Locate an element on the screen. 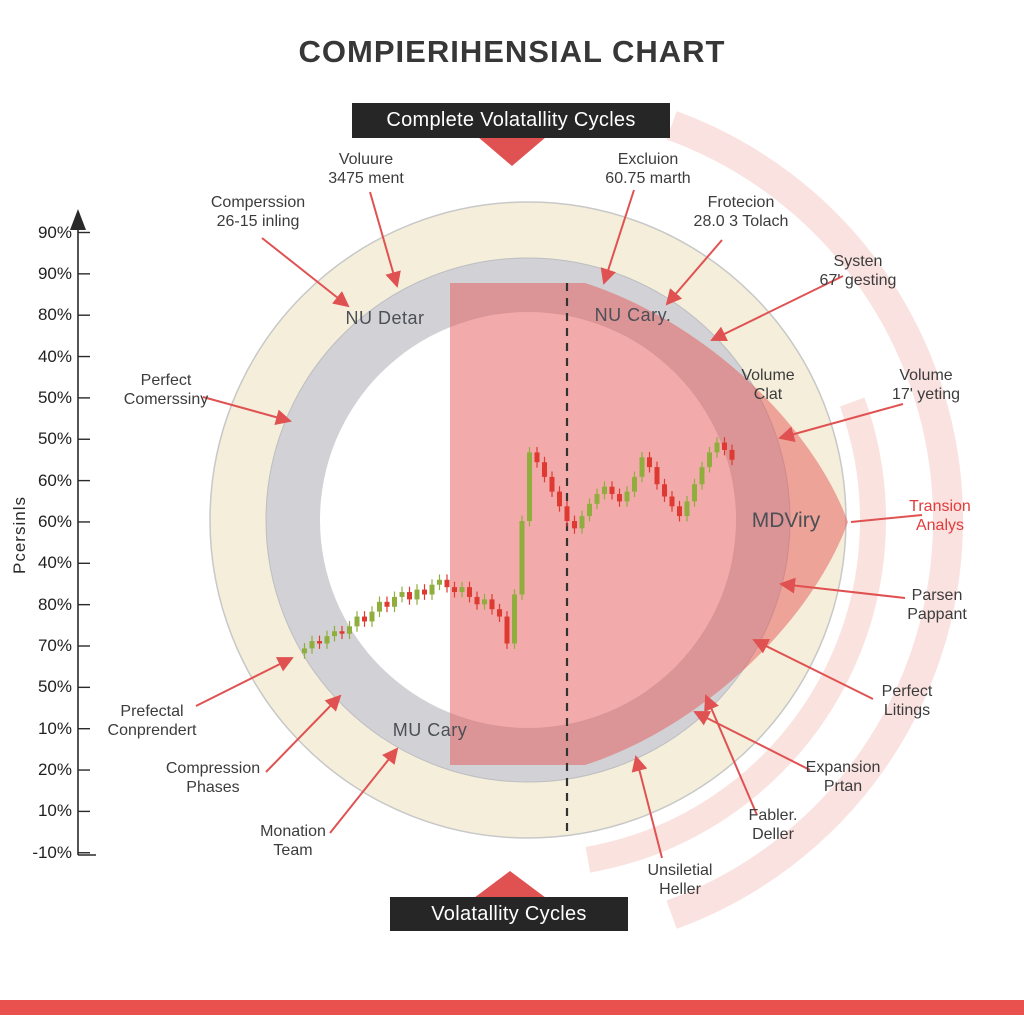 This screenshot has width=1024, height=1024. y-tick-label: -10% is located at coordinates (52, 852).